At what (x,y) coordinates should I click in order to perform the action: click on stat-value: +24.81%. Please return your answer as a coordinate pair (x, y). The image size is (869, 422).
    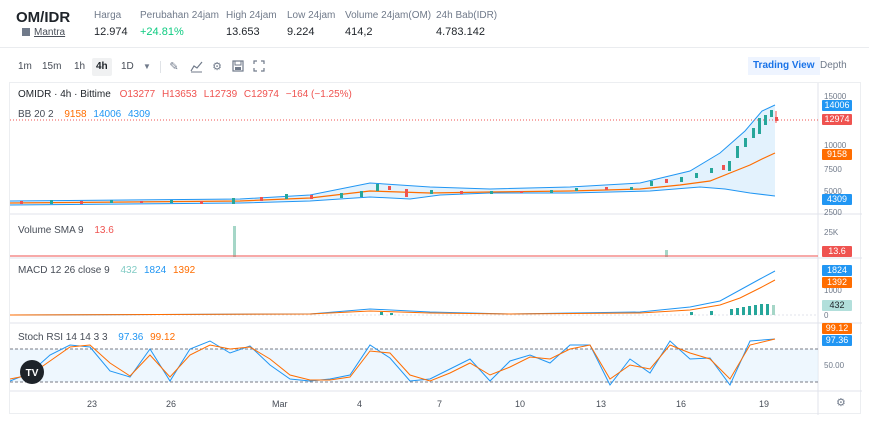
    Looking at the image, I should click on (162, 32).